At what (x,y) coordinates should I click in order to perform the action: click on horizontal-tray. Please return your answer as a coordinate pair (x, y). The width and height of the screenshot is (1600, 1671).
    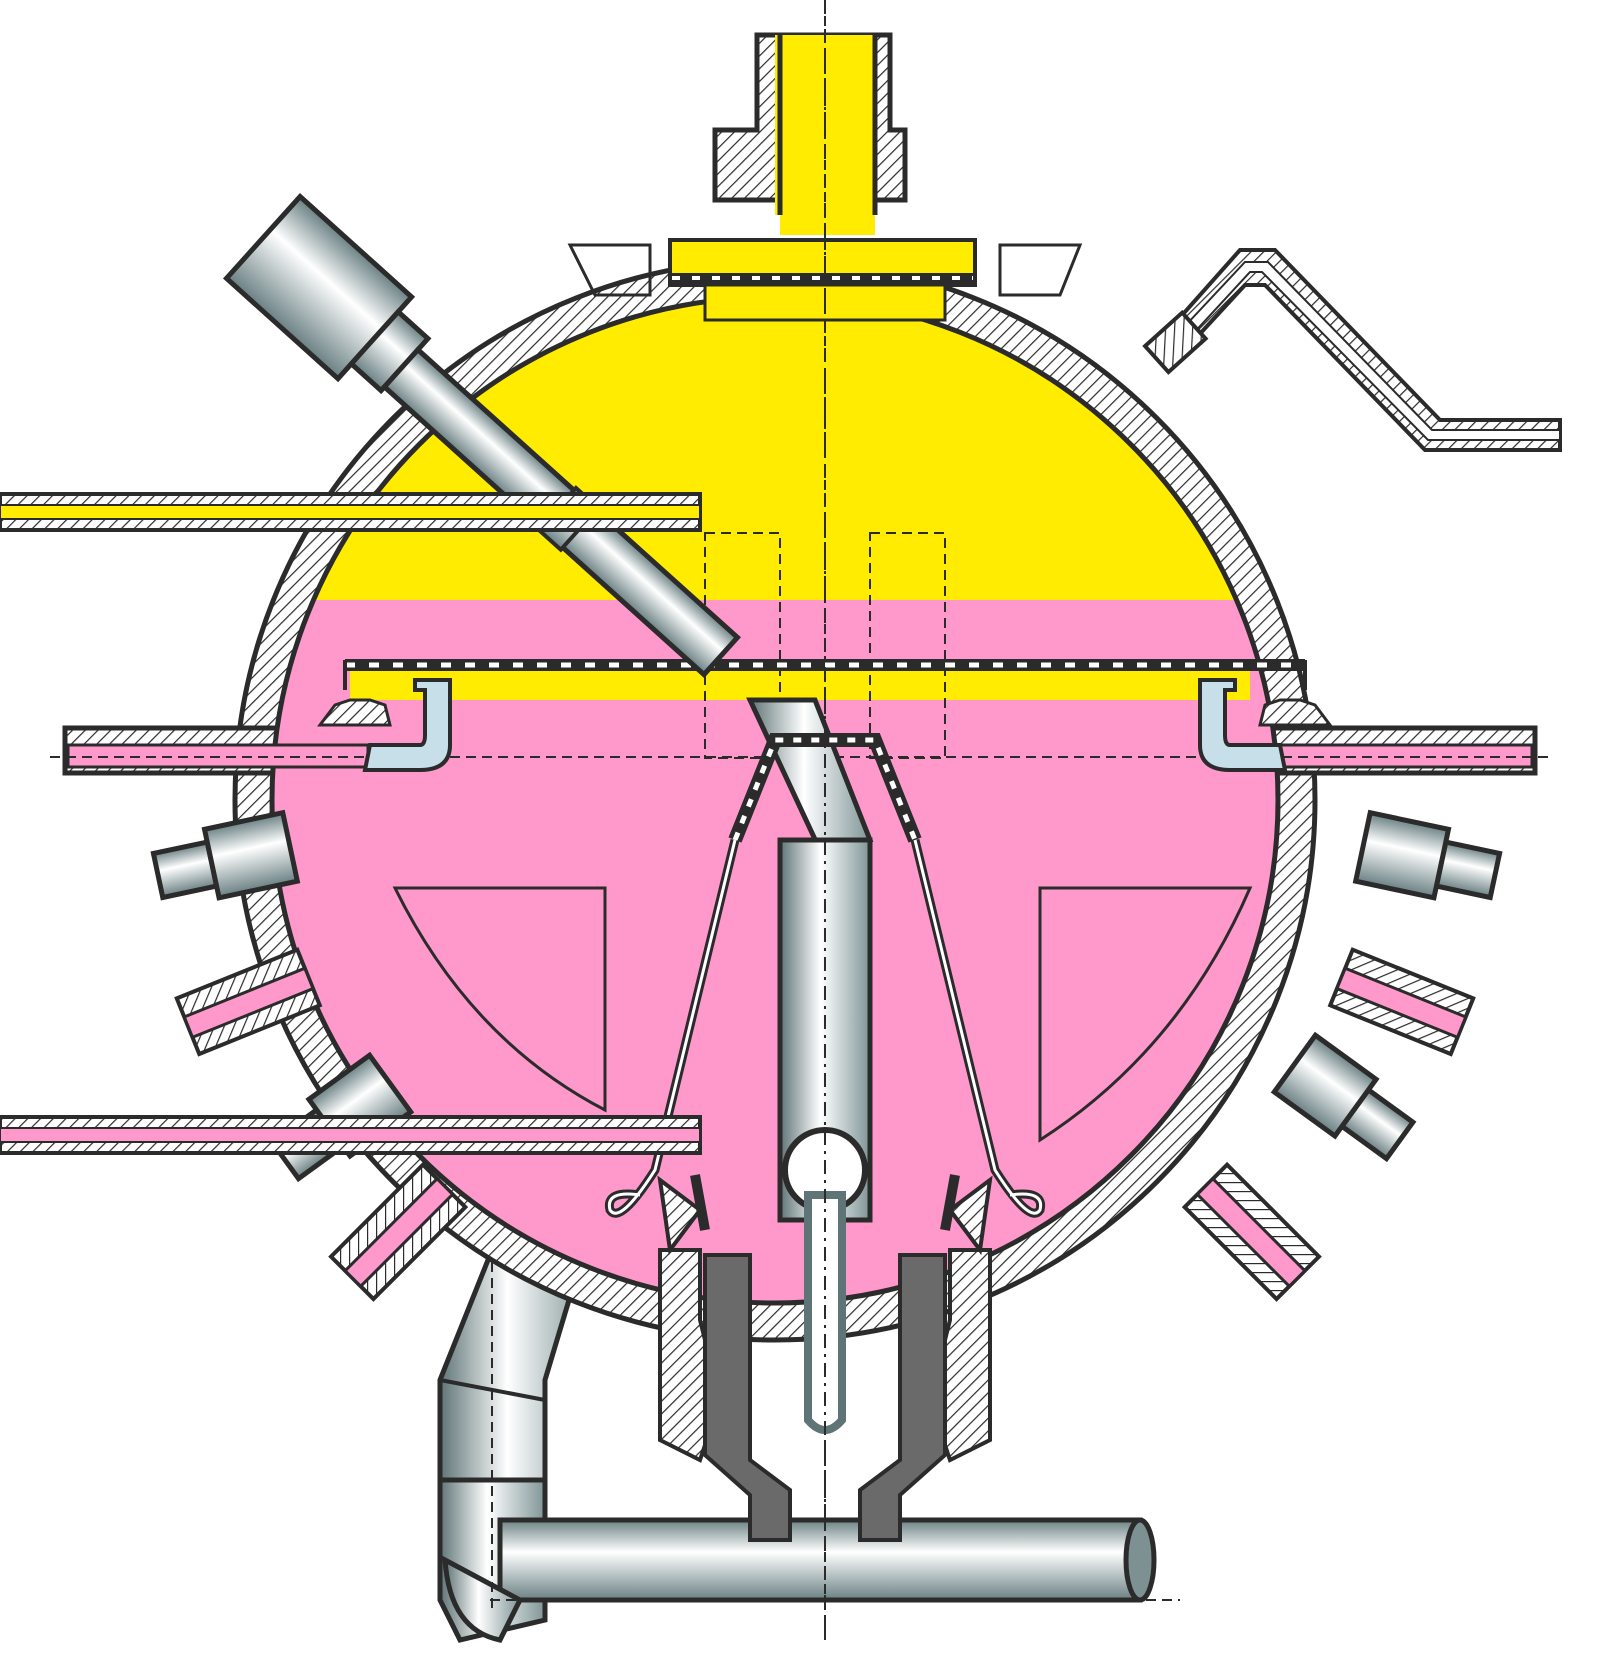
    Looking at the image, I should click on (825, 715).